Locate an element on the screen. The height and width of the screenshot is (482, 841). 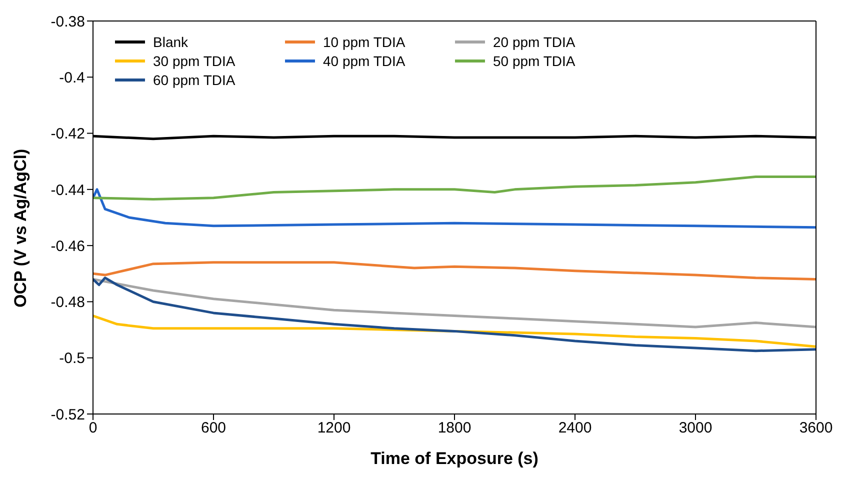
x-tick-label: 1200 is located at coordinates (334, 428).